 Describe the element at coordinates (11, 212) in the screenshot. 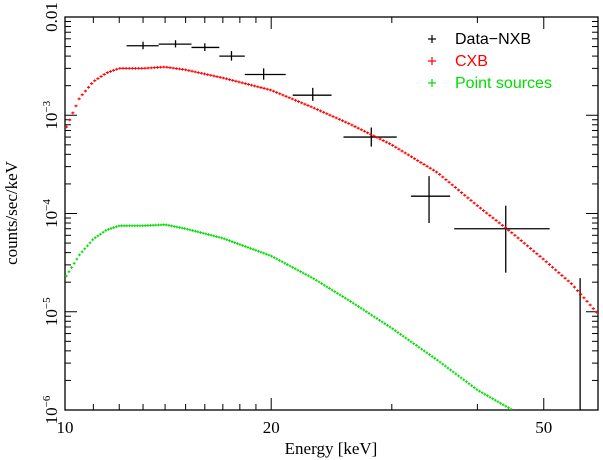

I see `y-axis-title: counts/sec/keV` at that location.